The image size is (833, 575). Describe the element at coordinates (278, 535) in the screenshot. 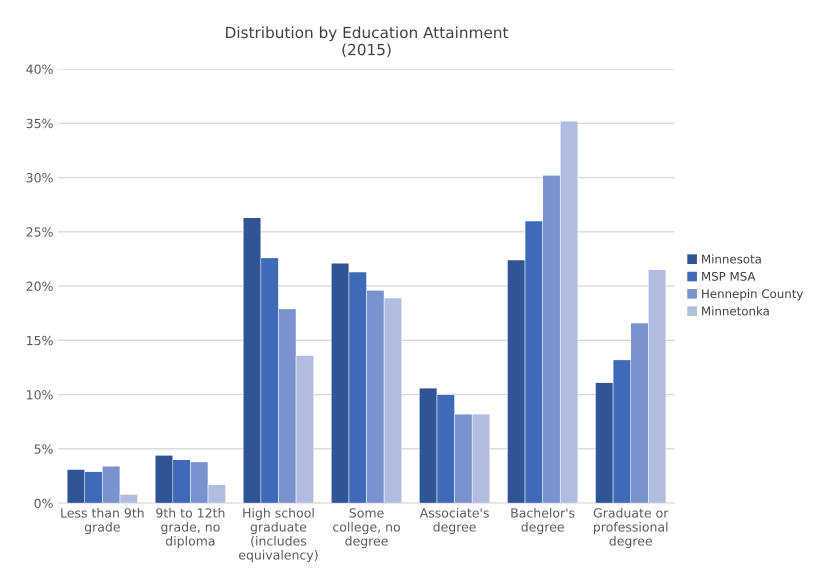

I see `x-tick-label: High school graduate (includes equivalency)` at that location.